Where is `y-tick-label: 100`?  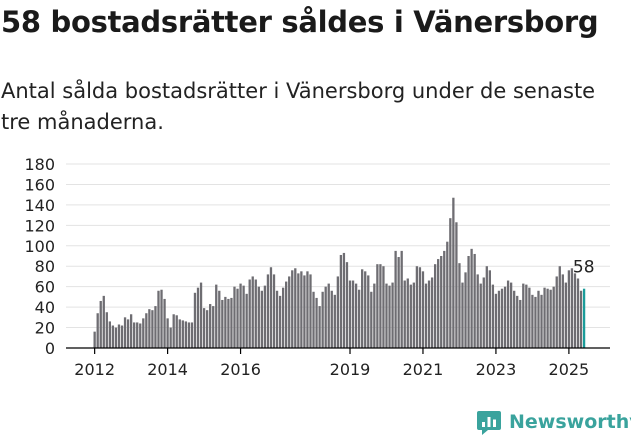 y-tick-label: 100 is located at coordinates (39, 246).